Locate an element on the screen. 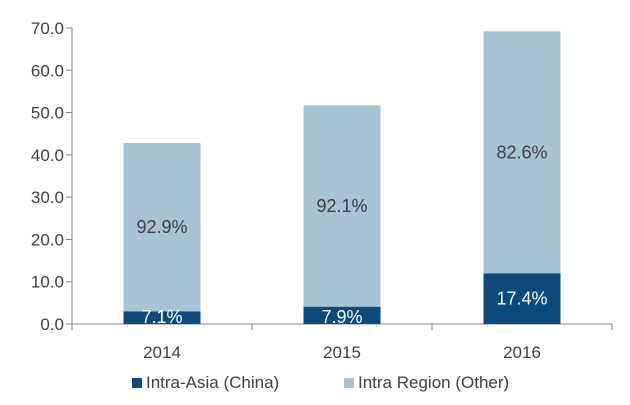 The image size is (630, 405). data-label: 92.1% is located at coordinates (341, 206).